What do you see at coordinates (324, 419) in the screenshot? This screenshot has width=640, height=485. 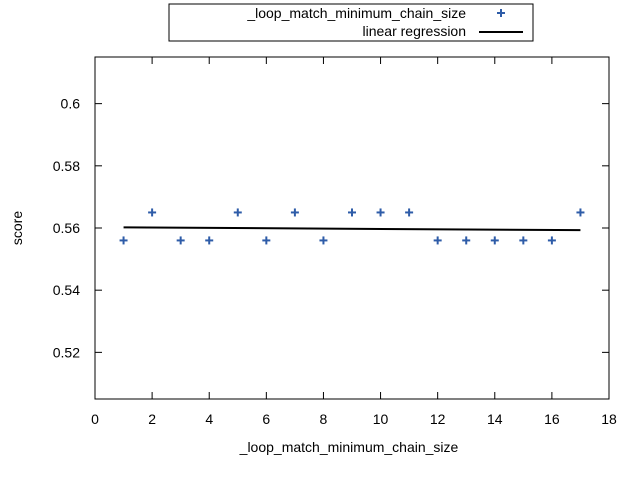 I see `x-tick-label: 8` at bounding box center [324, 419].